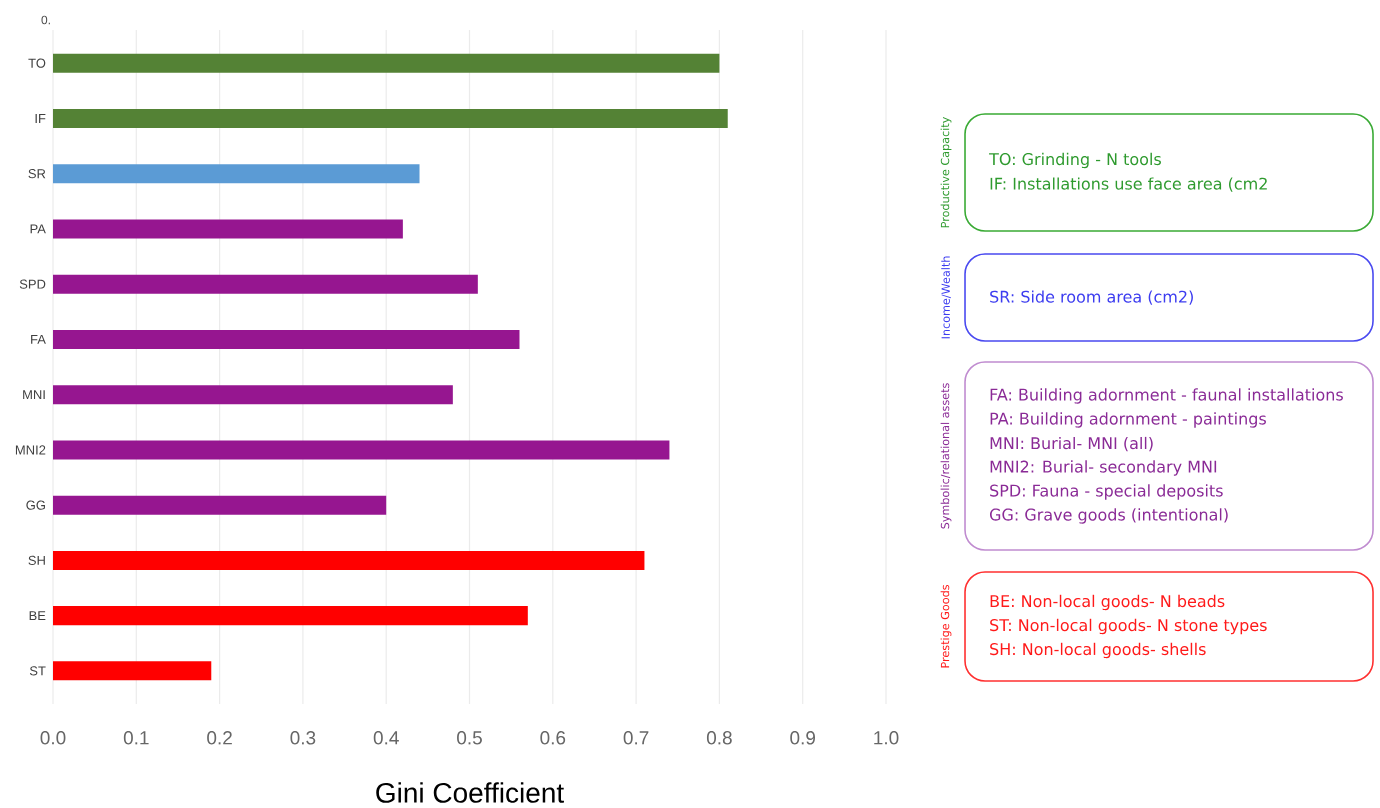  What do you see at coordinates (37, 63) in the screenshot?
I see `y-tick-label: TO` at bounding box center [37, 63].